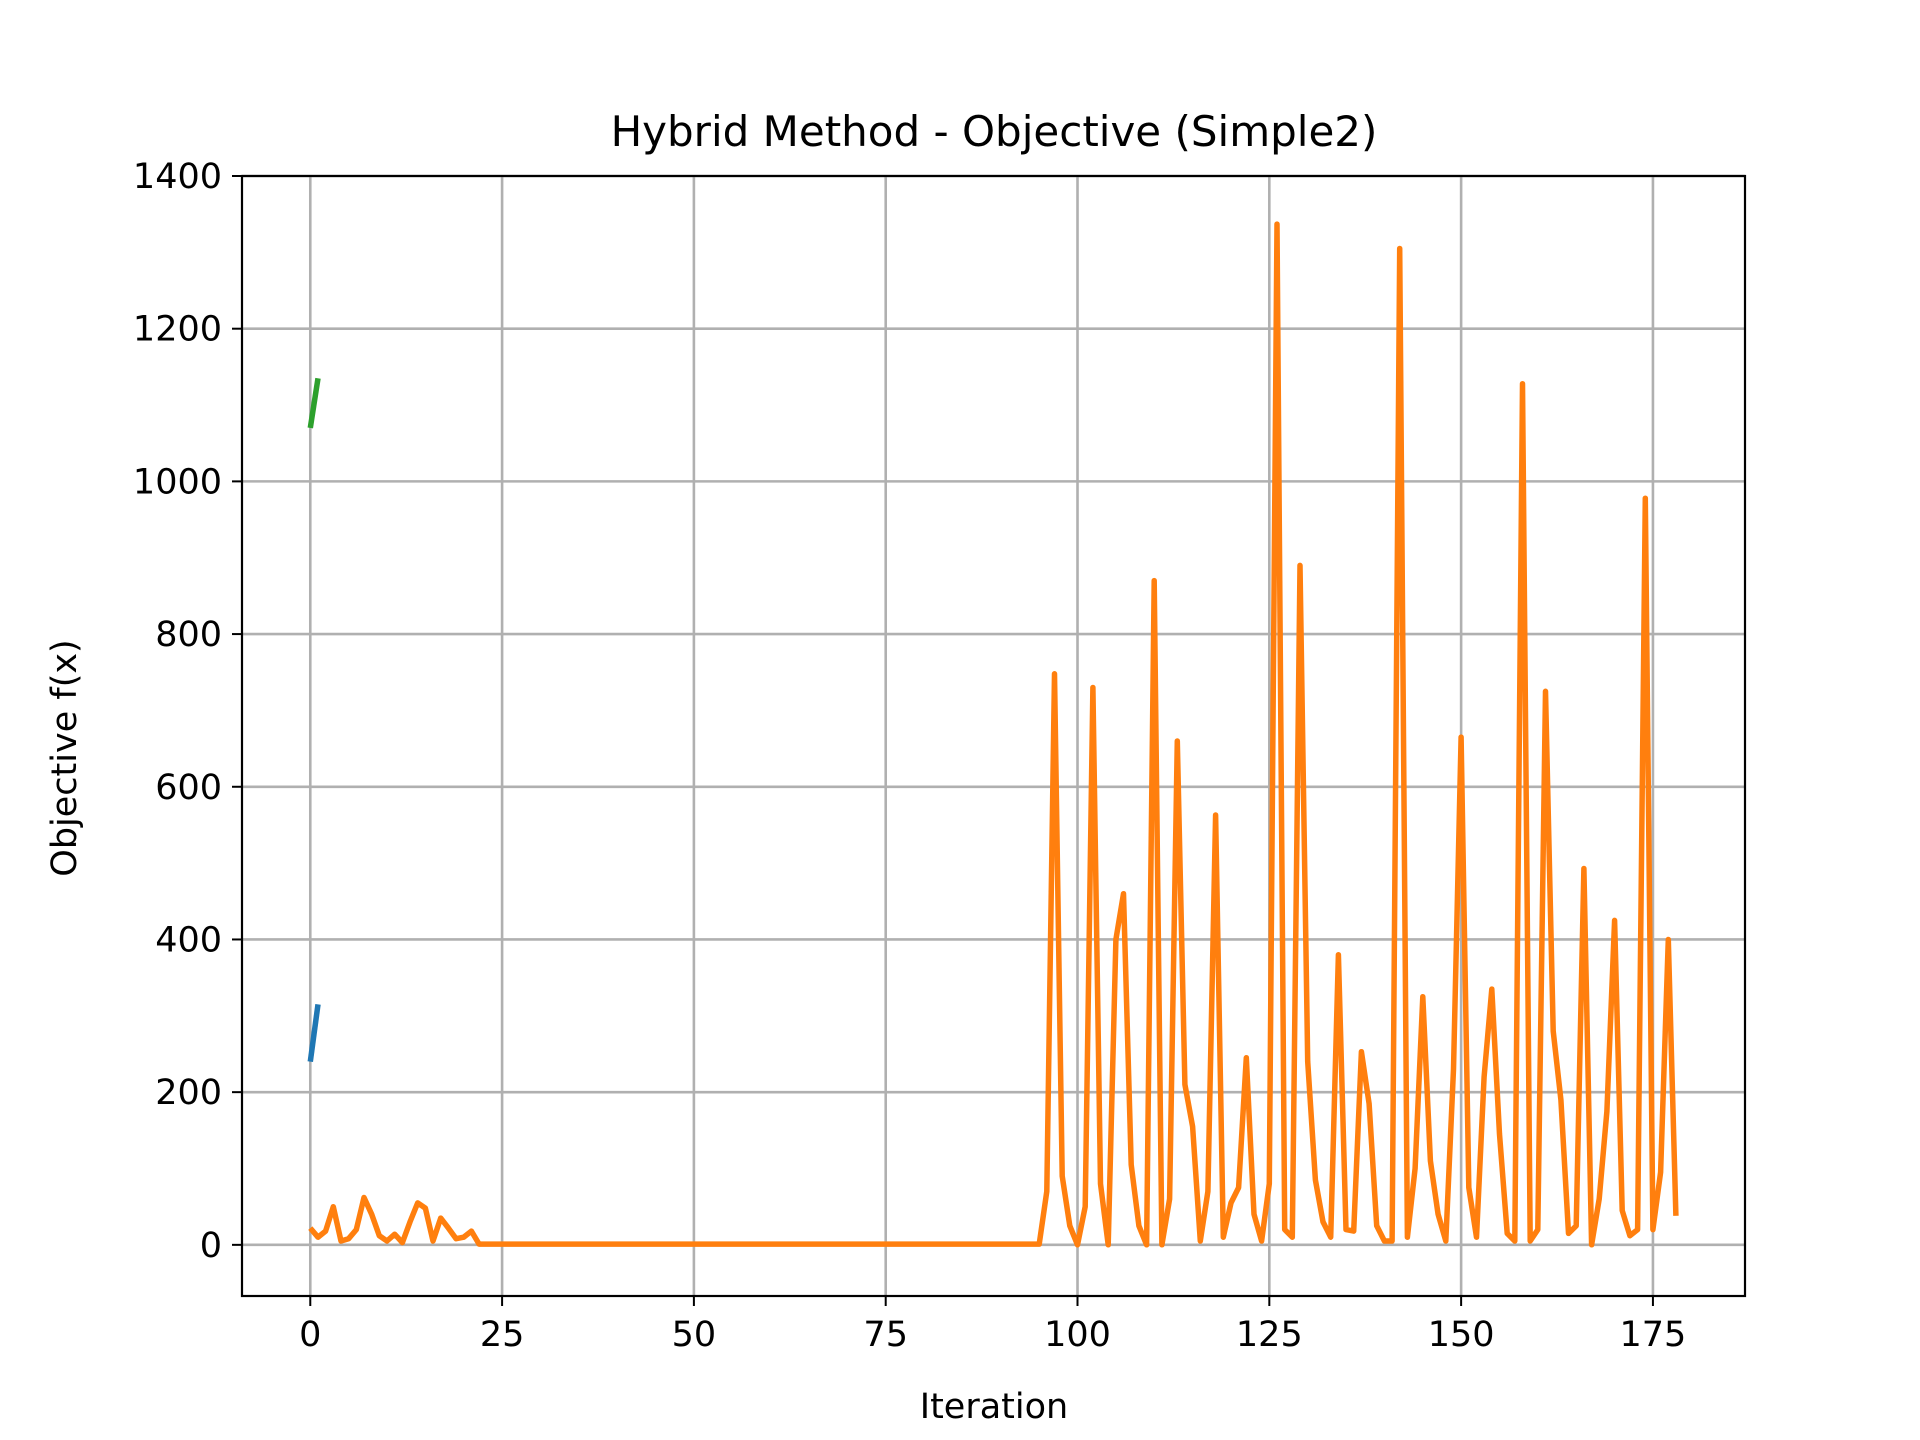 This screenshot has width=1920, height=1440. Describe the element at coordinates (188, 635) in the screenshot. I see `y-tick-label: 800` at that location.